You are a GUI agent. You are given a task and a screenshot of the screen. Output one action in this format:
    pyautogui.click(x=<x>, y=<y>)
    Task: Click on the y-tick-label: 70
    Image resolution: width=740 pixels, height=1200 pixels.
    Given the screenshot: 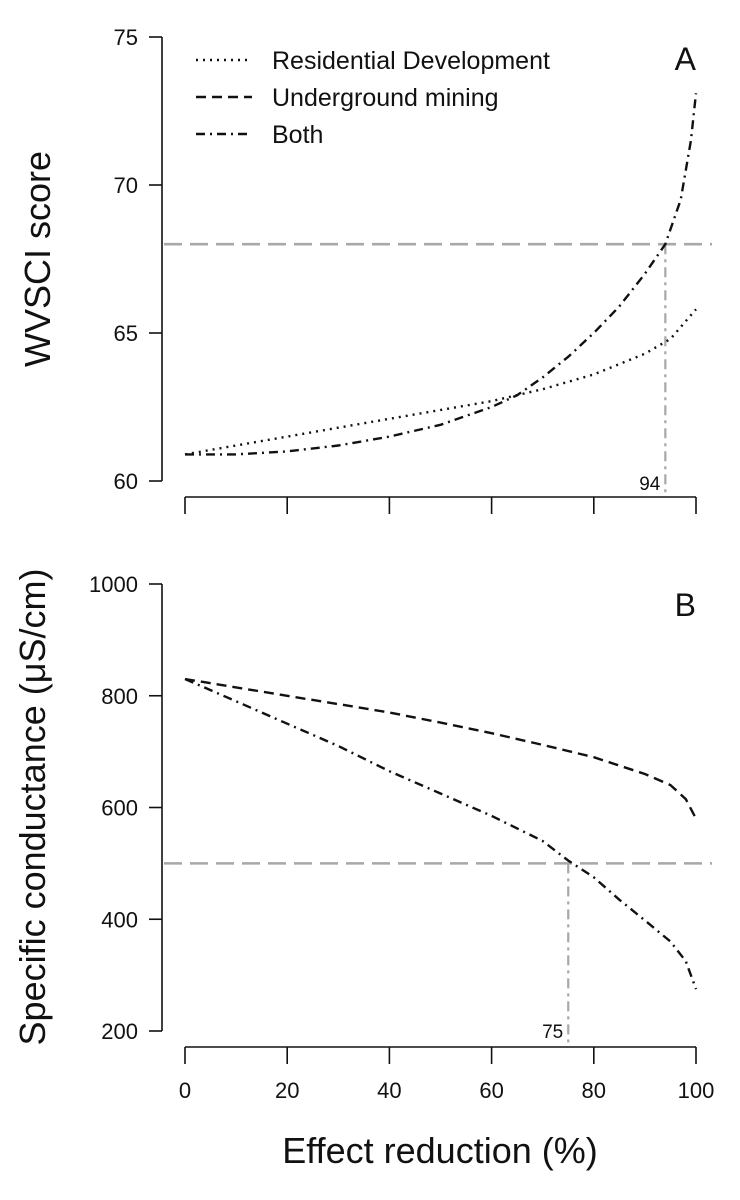 What is the action you would take?
    pyautogui.click(x=126, y=185)
    